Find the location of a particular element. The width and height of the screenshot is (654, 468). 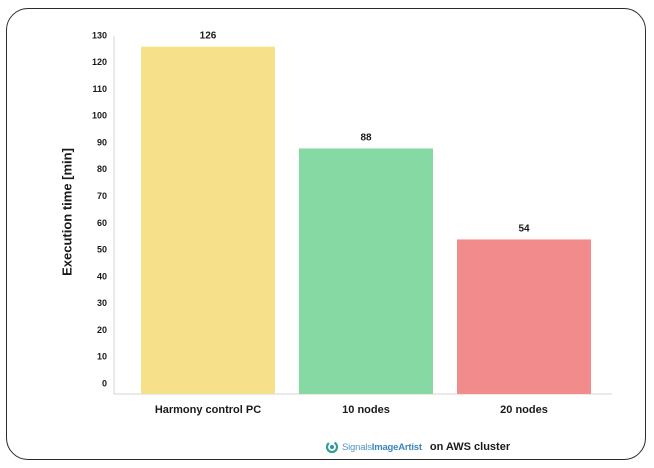

category-labels: Harmony control PC 10 nodes 20 nodes is located at coordinates (351, 410).